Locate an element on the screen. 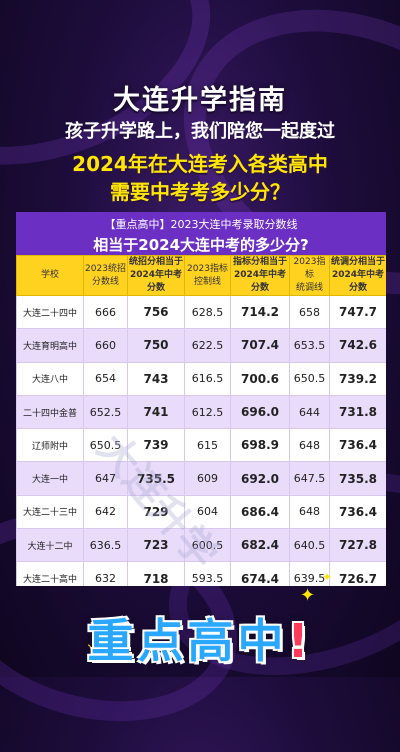 The height and width of the screenshot is (752, 400). score-cell: 731.8 is located at coordinates (357, 412).